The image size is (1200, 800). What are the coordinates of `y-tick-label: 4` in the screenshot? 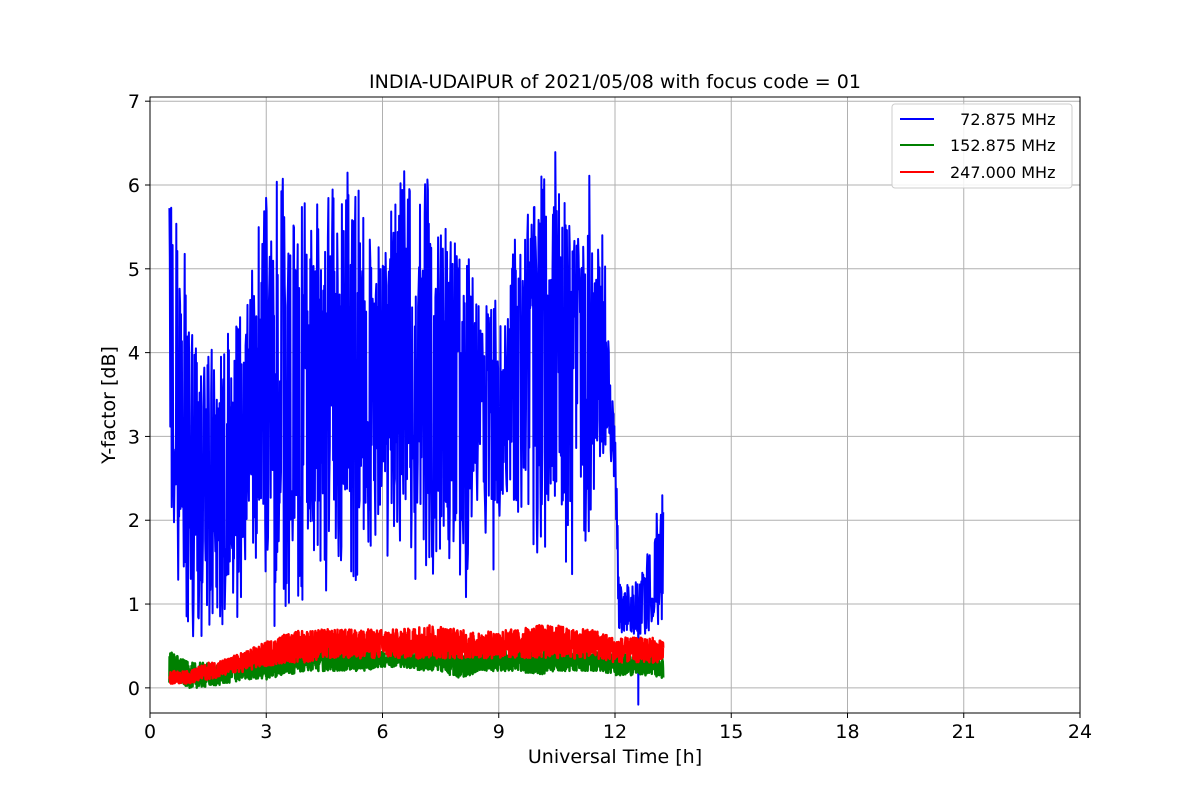 It's located at (134, 354).